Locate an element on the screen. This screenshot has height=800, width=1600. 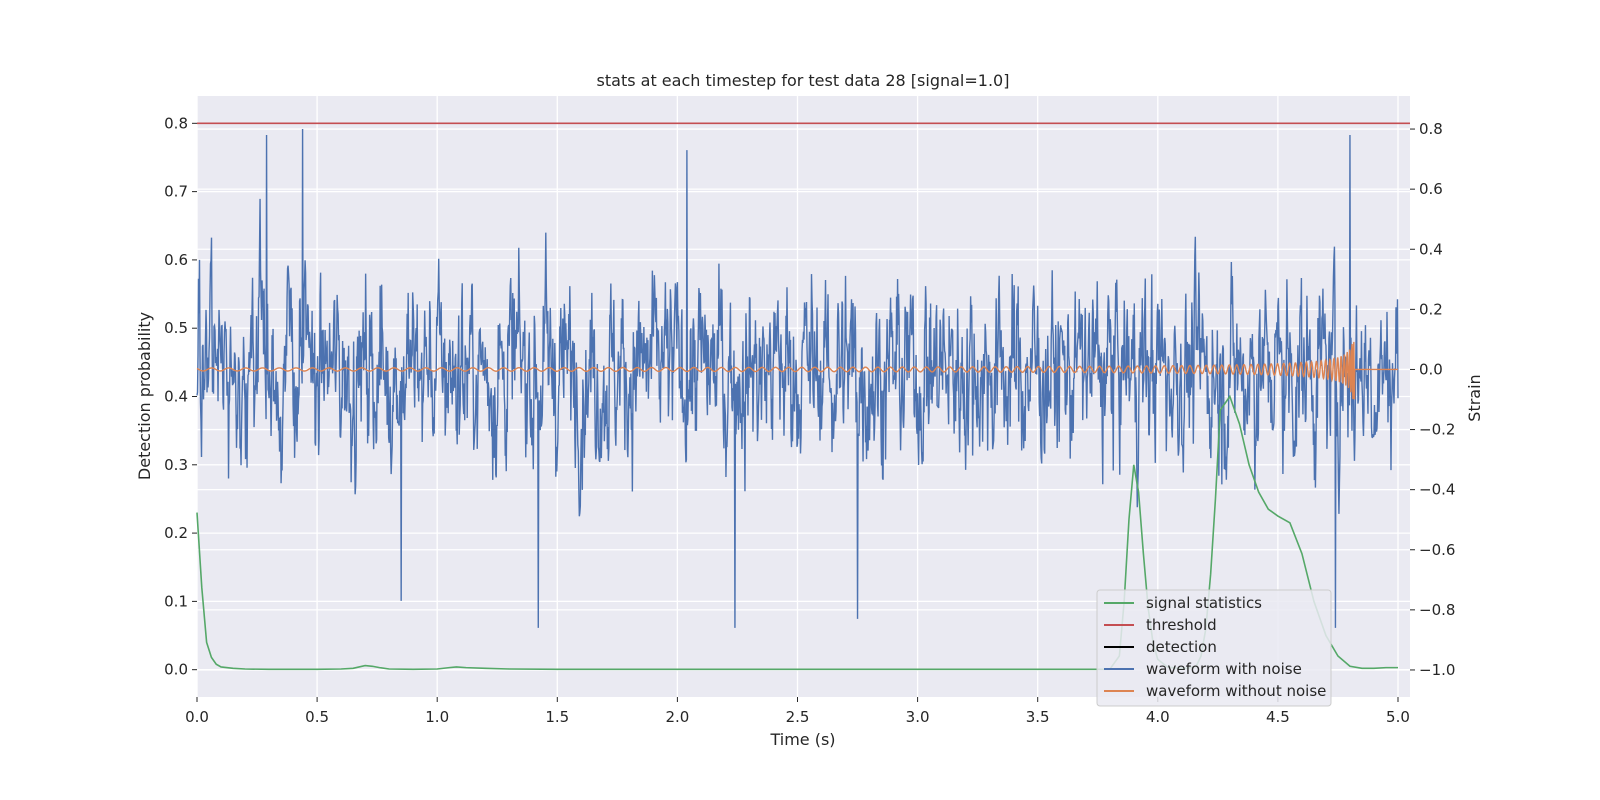
y-right-tick-label: −0.6 is located at coordinates (1437, 550).